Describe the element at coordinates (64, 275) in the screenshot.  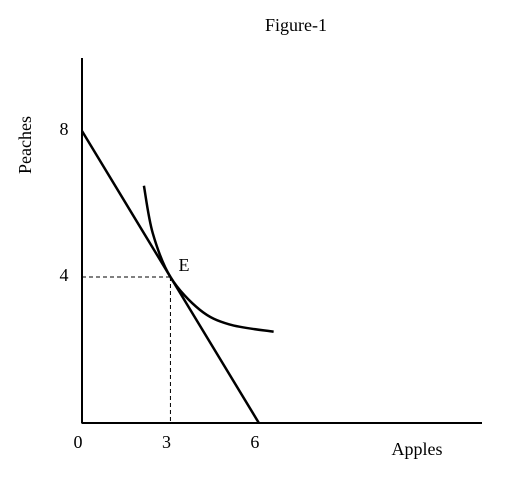
I see `y-tick-label: 4` at that location.